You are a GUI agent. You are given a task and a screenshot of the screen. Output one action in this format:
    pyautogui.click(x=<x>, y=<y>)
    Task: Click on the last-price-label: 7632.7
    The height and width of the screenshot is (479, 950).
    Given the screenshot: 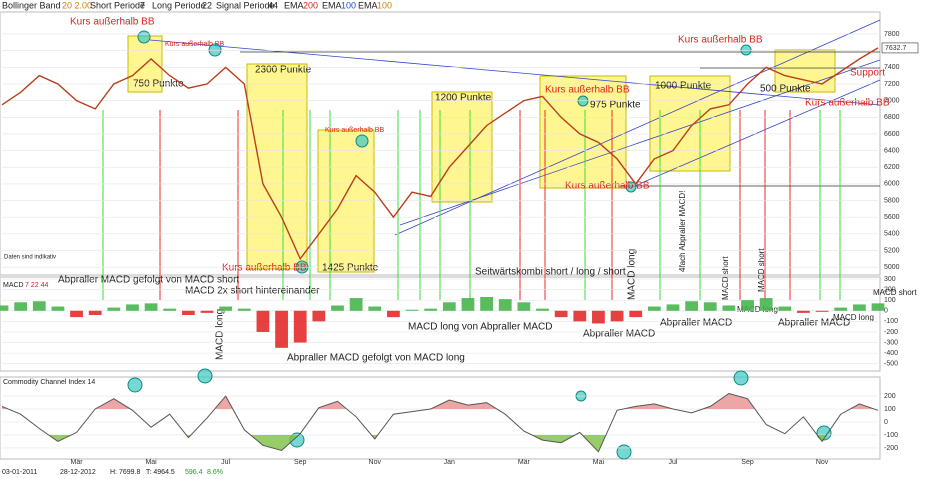 What is the action you would take?
    pyautogui.click(x=896, y=48)
    